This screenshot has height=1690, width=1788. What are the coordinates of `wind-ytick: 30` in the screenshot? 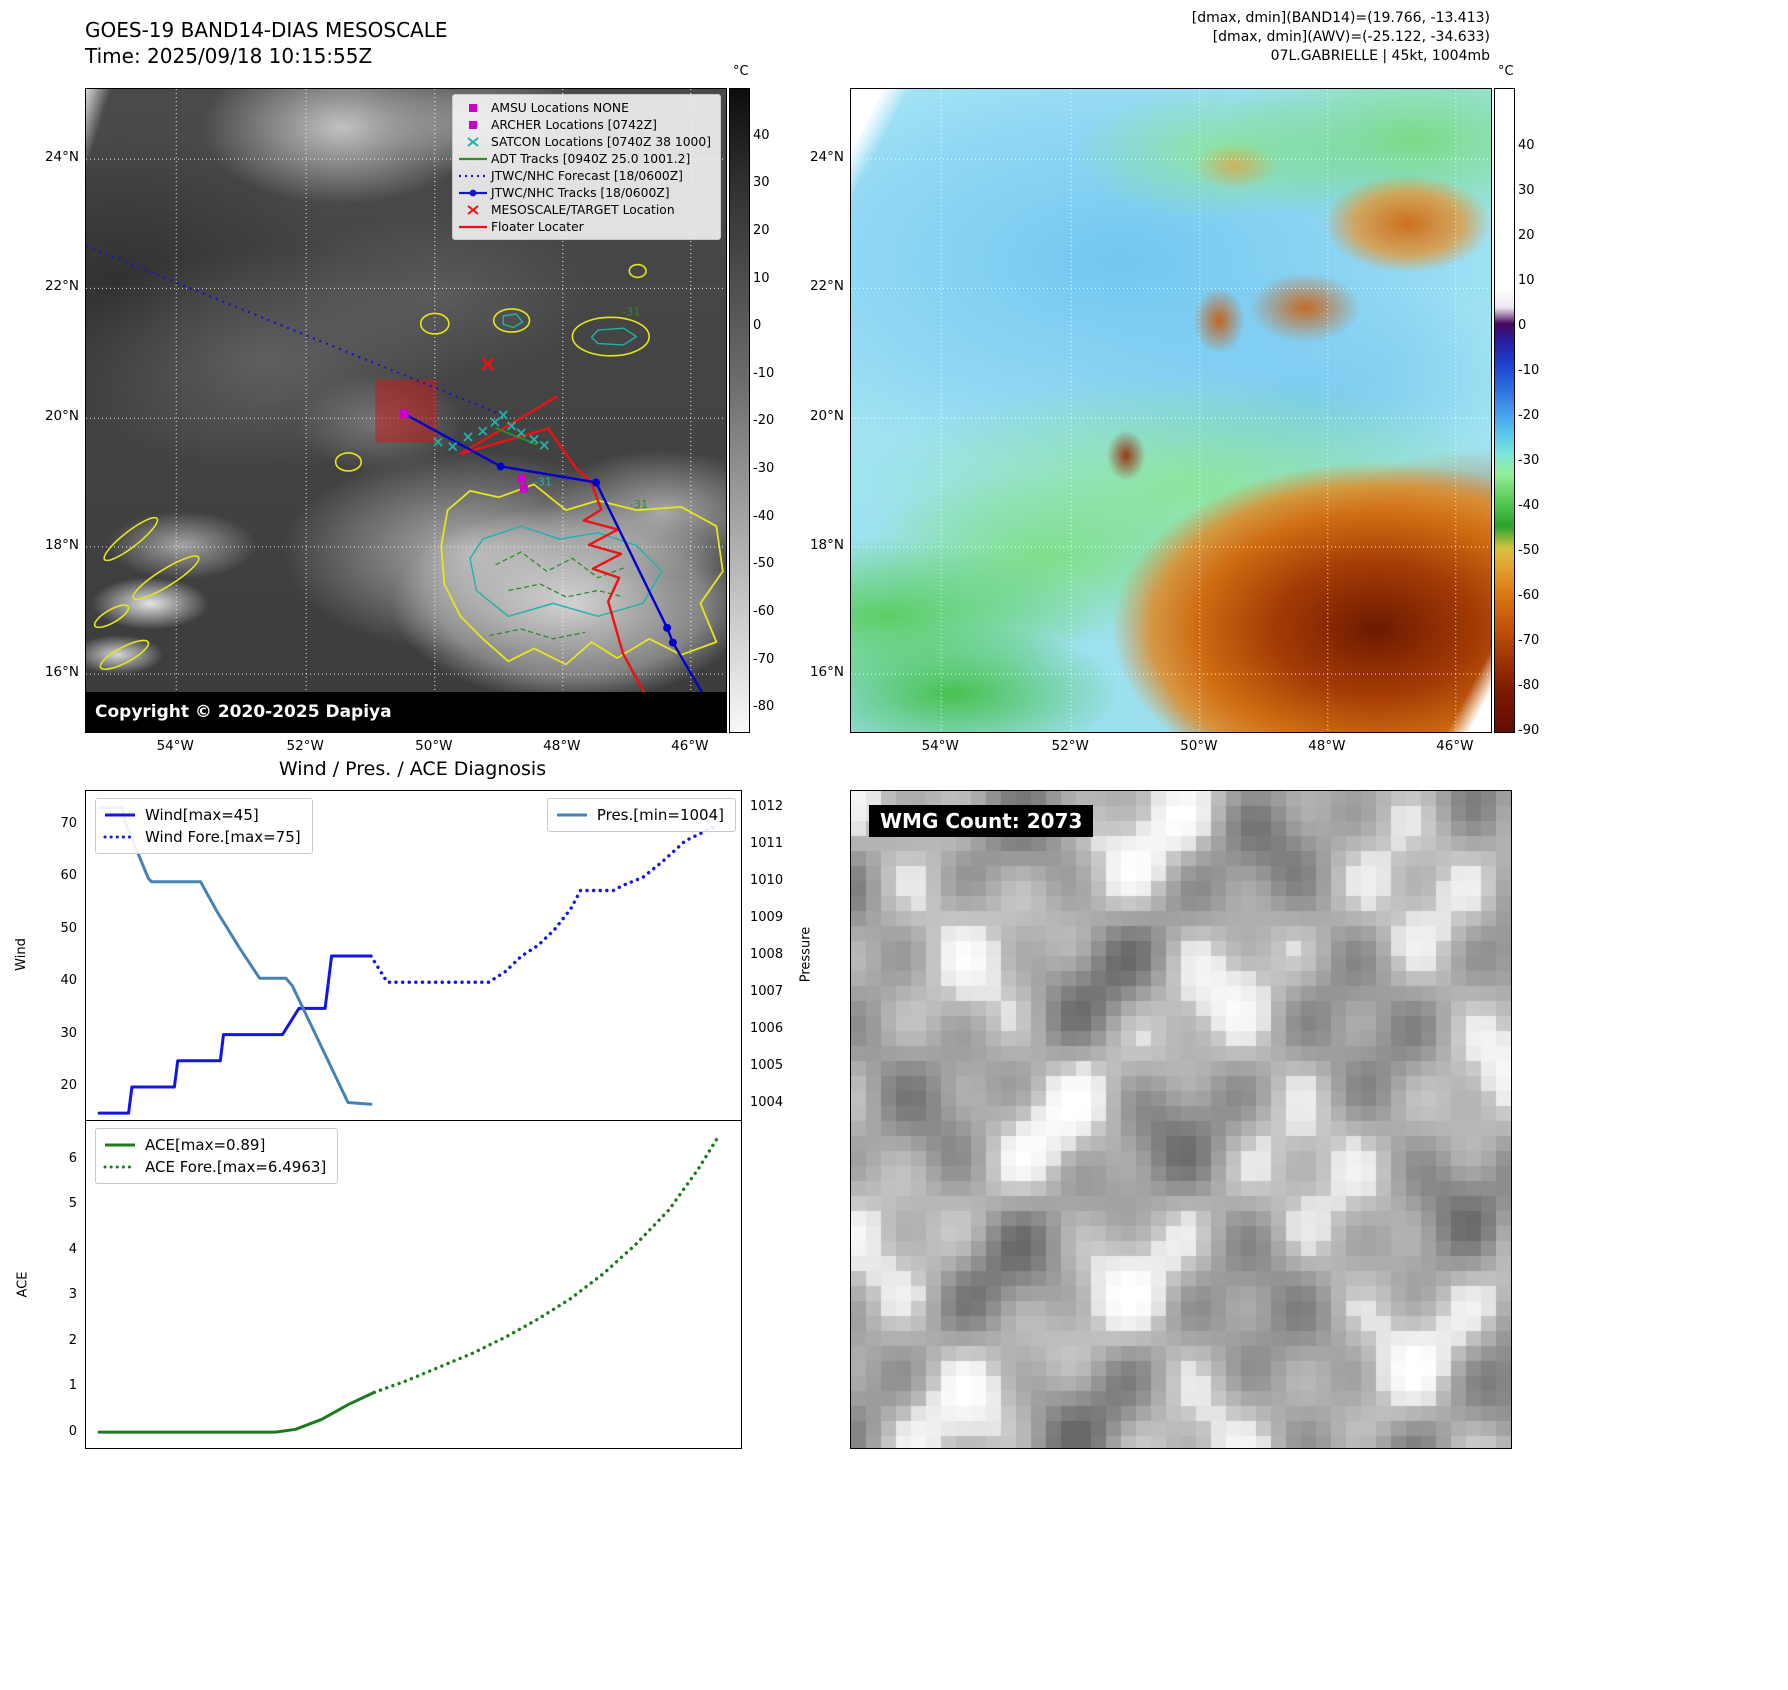 It's located at (68, 1033).